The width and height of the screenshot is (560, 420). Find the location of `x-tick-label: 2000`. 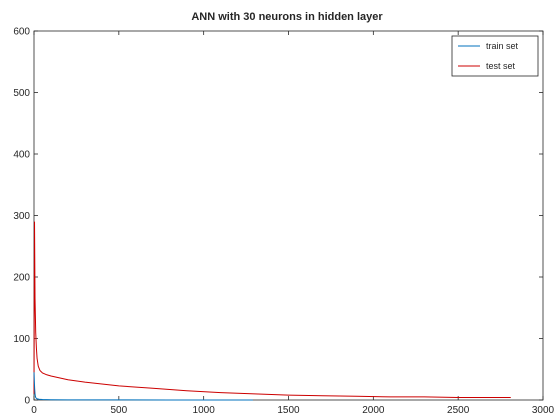

x-tick-label: 2000 is located at coordinates (373, 410).